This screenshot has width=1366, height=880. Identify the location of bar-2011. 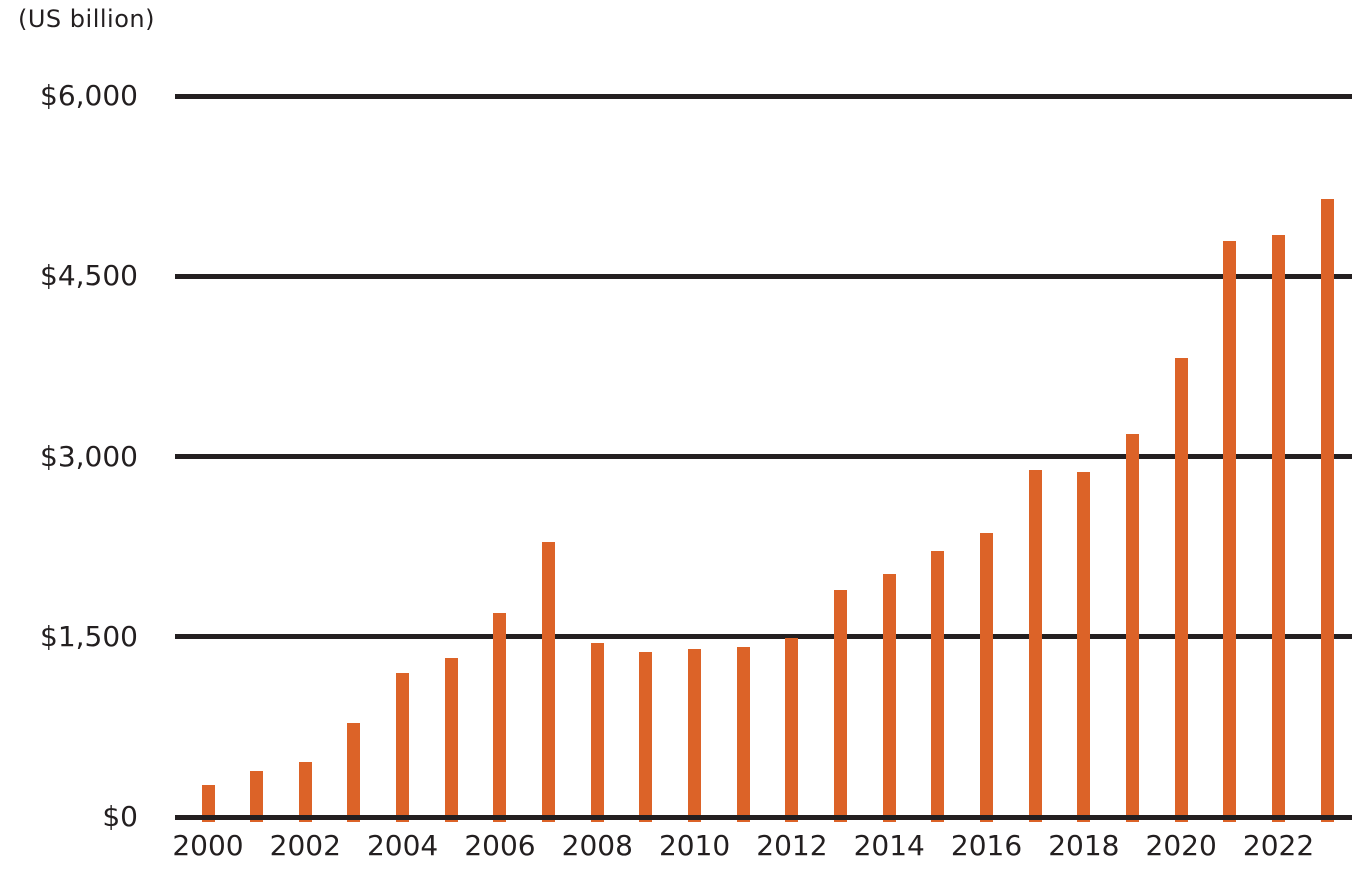
(743, 734).